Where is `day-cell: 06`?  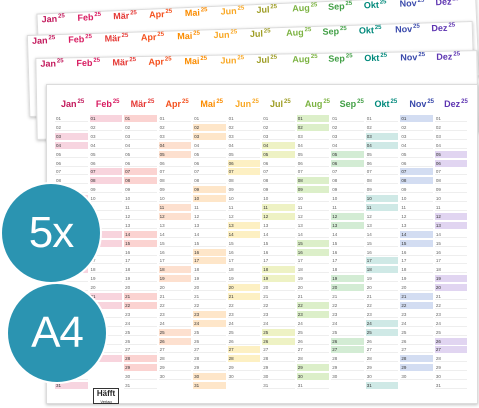 day-cell: 06 is located at coordinates (382, 163).